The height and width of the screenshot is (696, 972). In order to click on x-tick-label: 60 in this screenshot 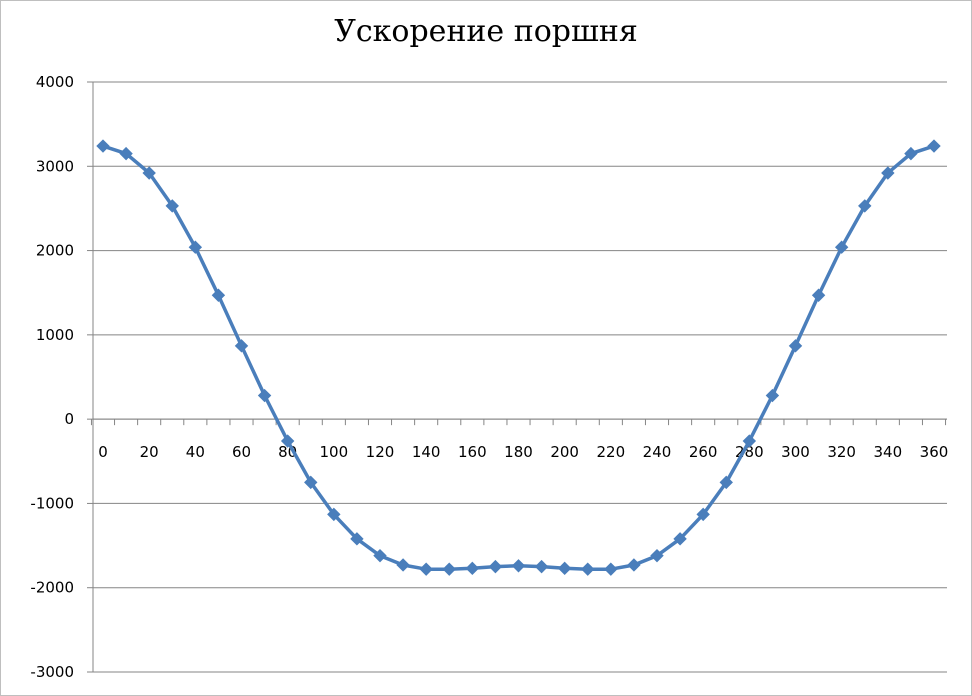, I will do `click(241, 452)`.